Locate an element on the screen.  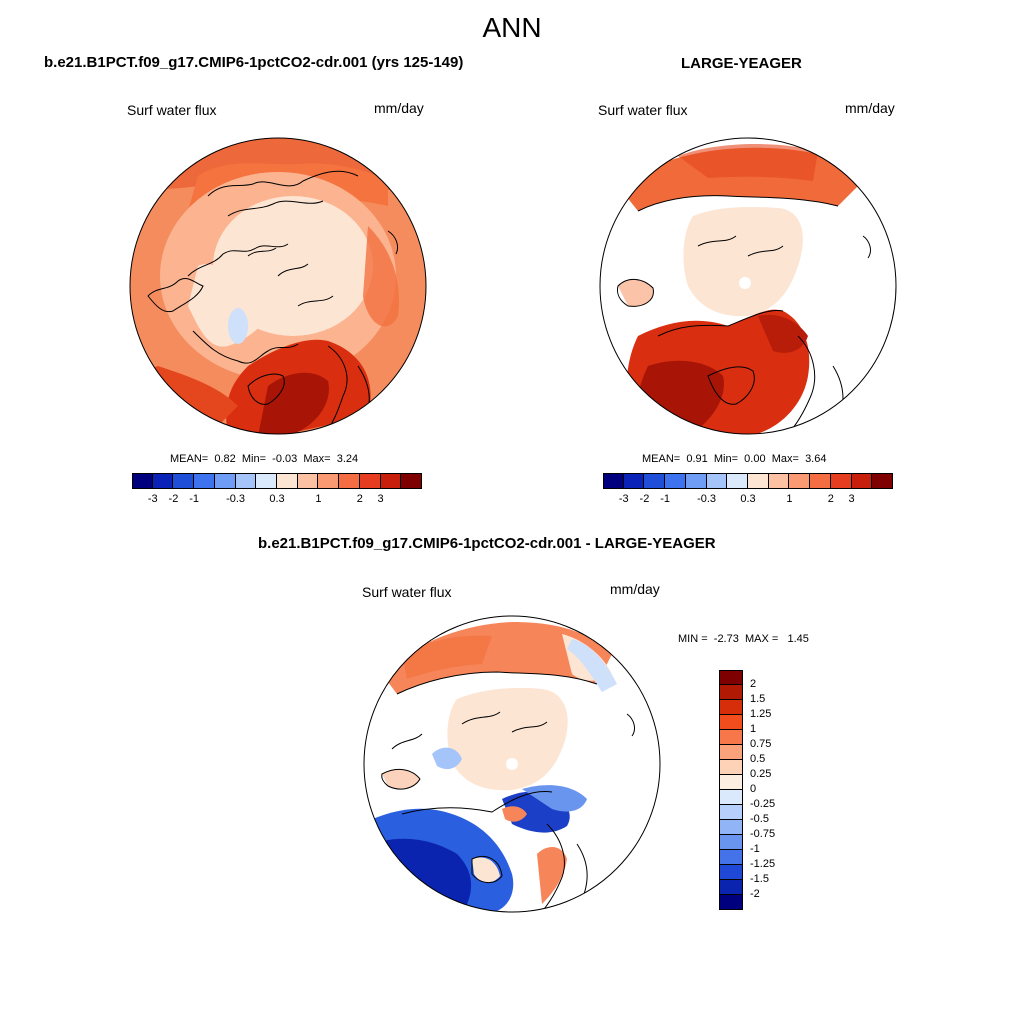
panel-2-units-label: mm/day is located at coordinates (870, 108).